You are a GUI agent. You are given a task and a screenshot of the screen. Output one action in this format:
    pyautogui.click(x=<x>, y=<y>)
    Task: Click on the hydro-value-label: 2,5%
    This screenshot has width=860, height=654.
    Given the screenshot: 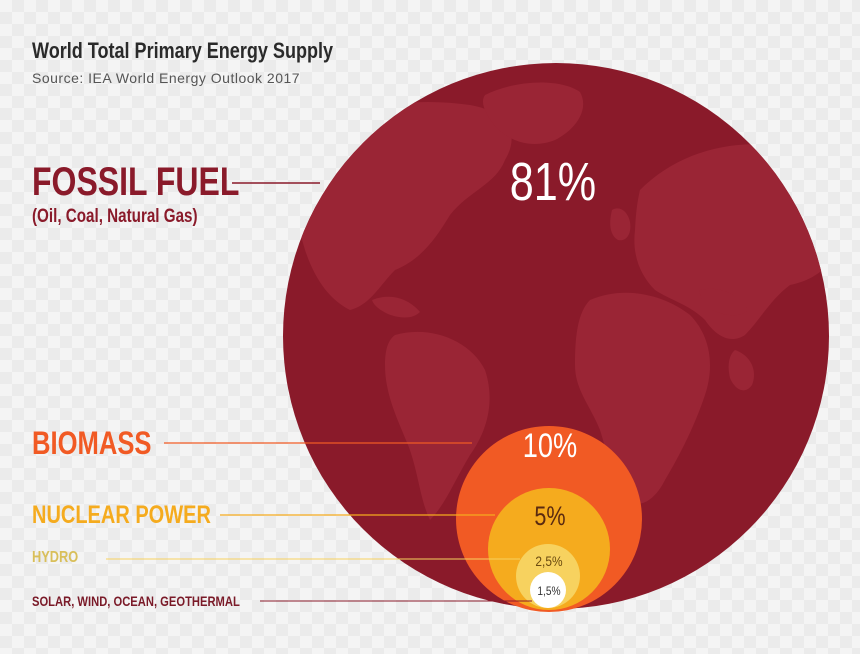 What is the action you would take?
    pyautogui.click(x=549, y=561)
    